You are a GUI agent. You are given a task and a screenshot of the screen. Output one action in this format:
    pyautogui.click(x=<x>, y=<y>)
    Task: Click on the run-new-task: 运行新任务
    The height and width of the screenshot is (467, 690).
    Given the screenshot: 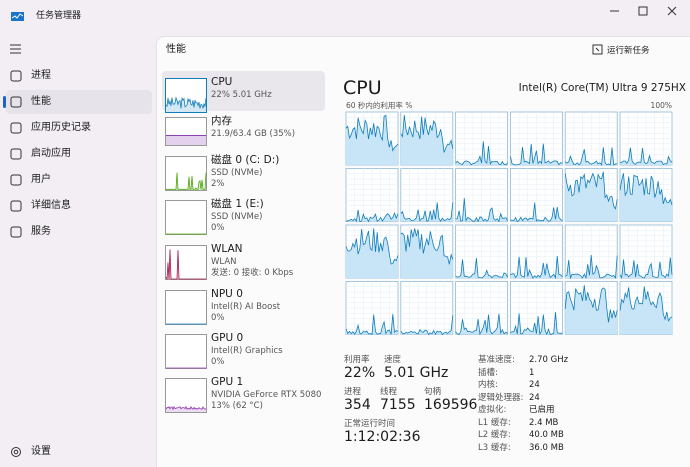 What is the action you would take?
    pyautogui.click(x=628, y=51)
    